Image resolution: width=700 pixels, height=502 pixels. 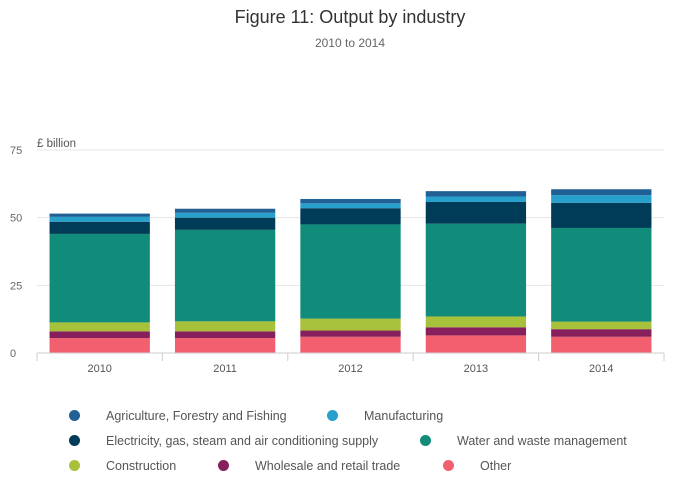 What do you see at coordinates (328, 466) in the screenshot?
I see `legend-label-wholesale: Wholesale and retail trade` at bounding box center [328, 466].